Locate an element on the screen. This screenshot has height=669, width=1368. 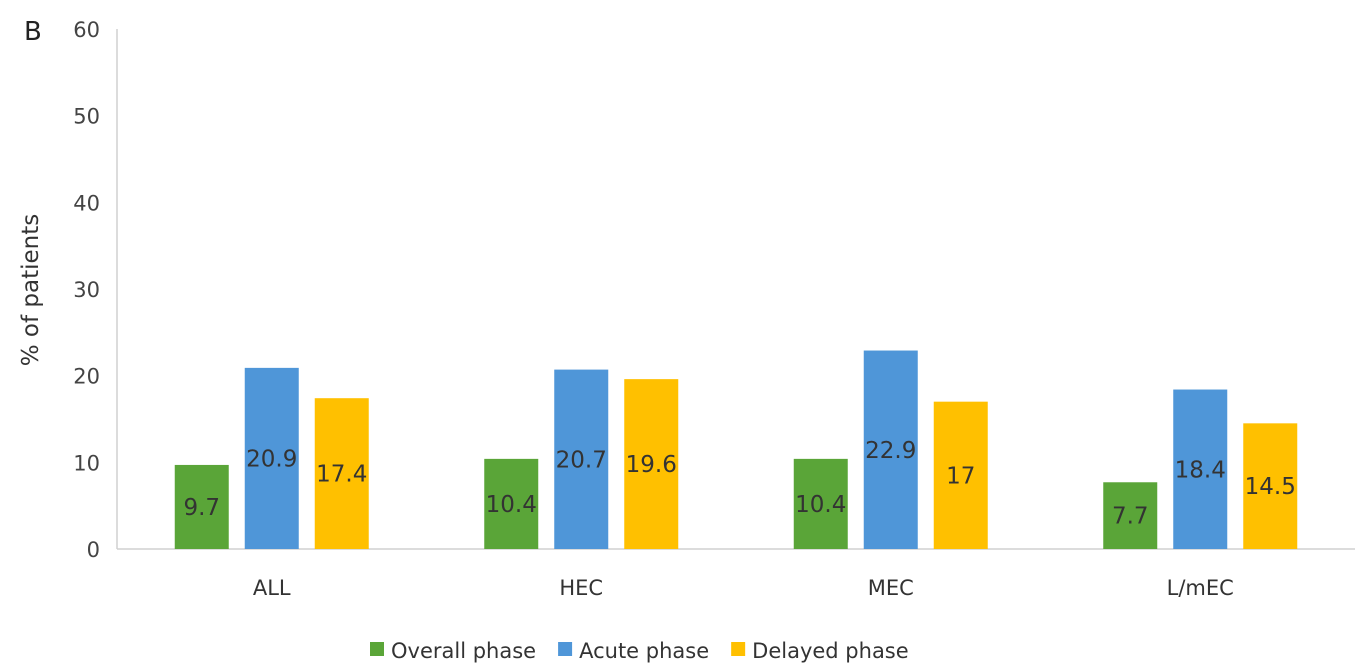
x-tick-label: L/mEC is located at coordinates (1200, 588).